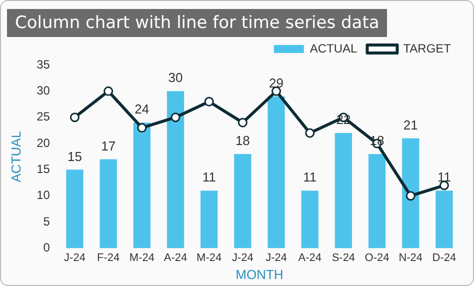  Describe the element at coordinates (142, 109) in the screenshot. I see `data-label: 24` at that location.